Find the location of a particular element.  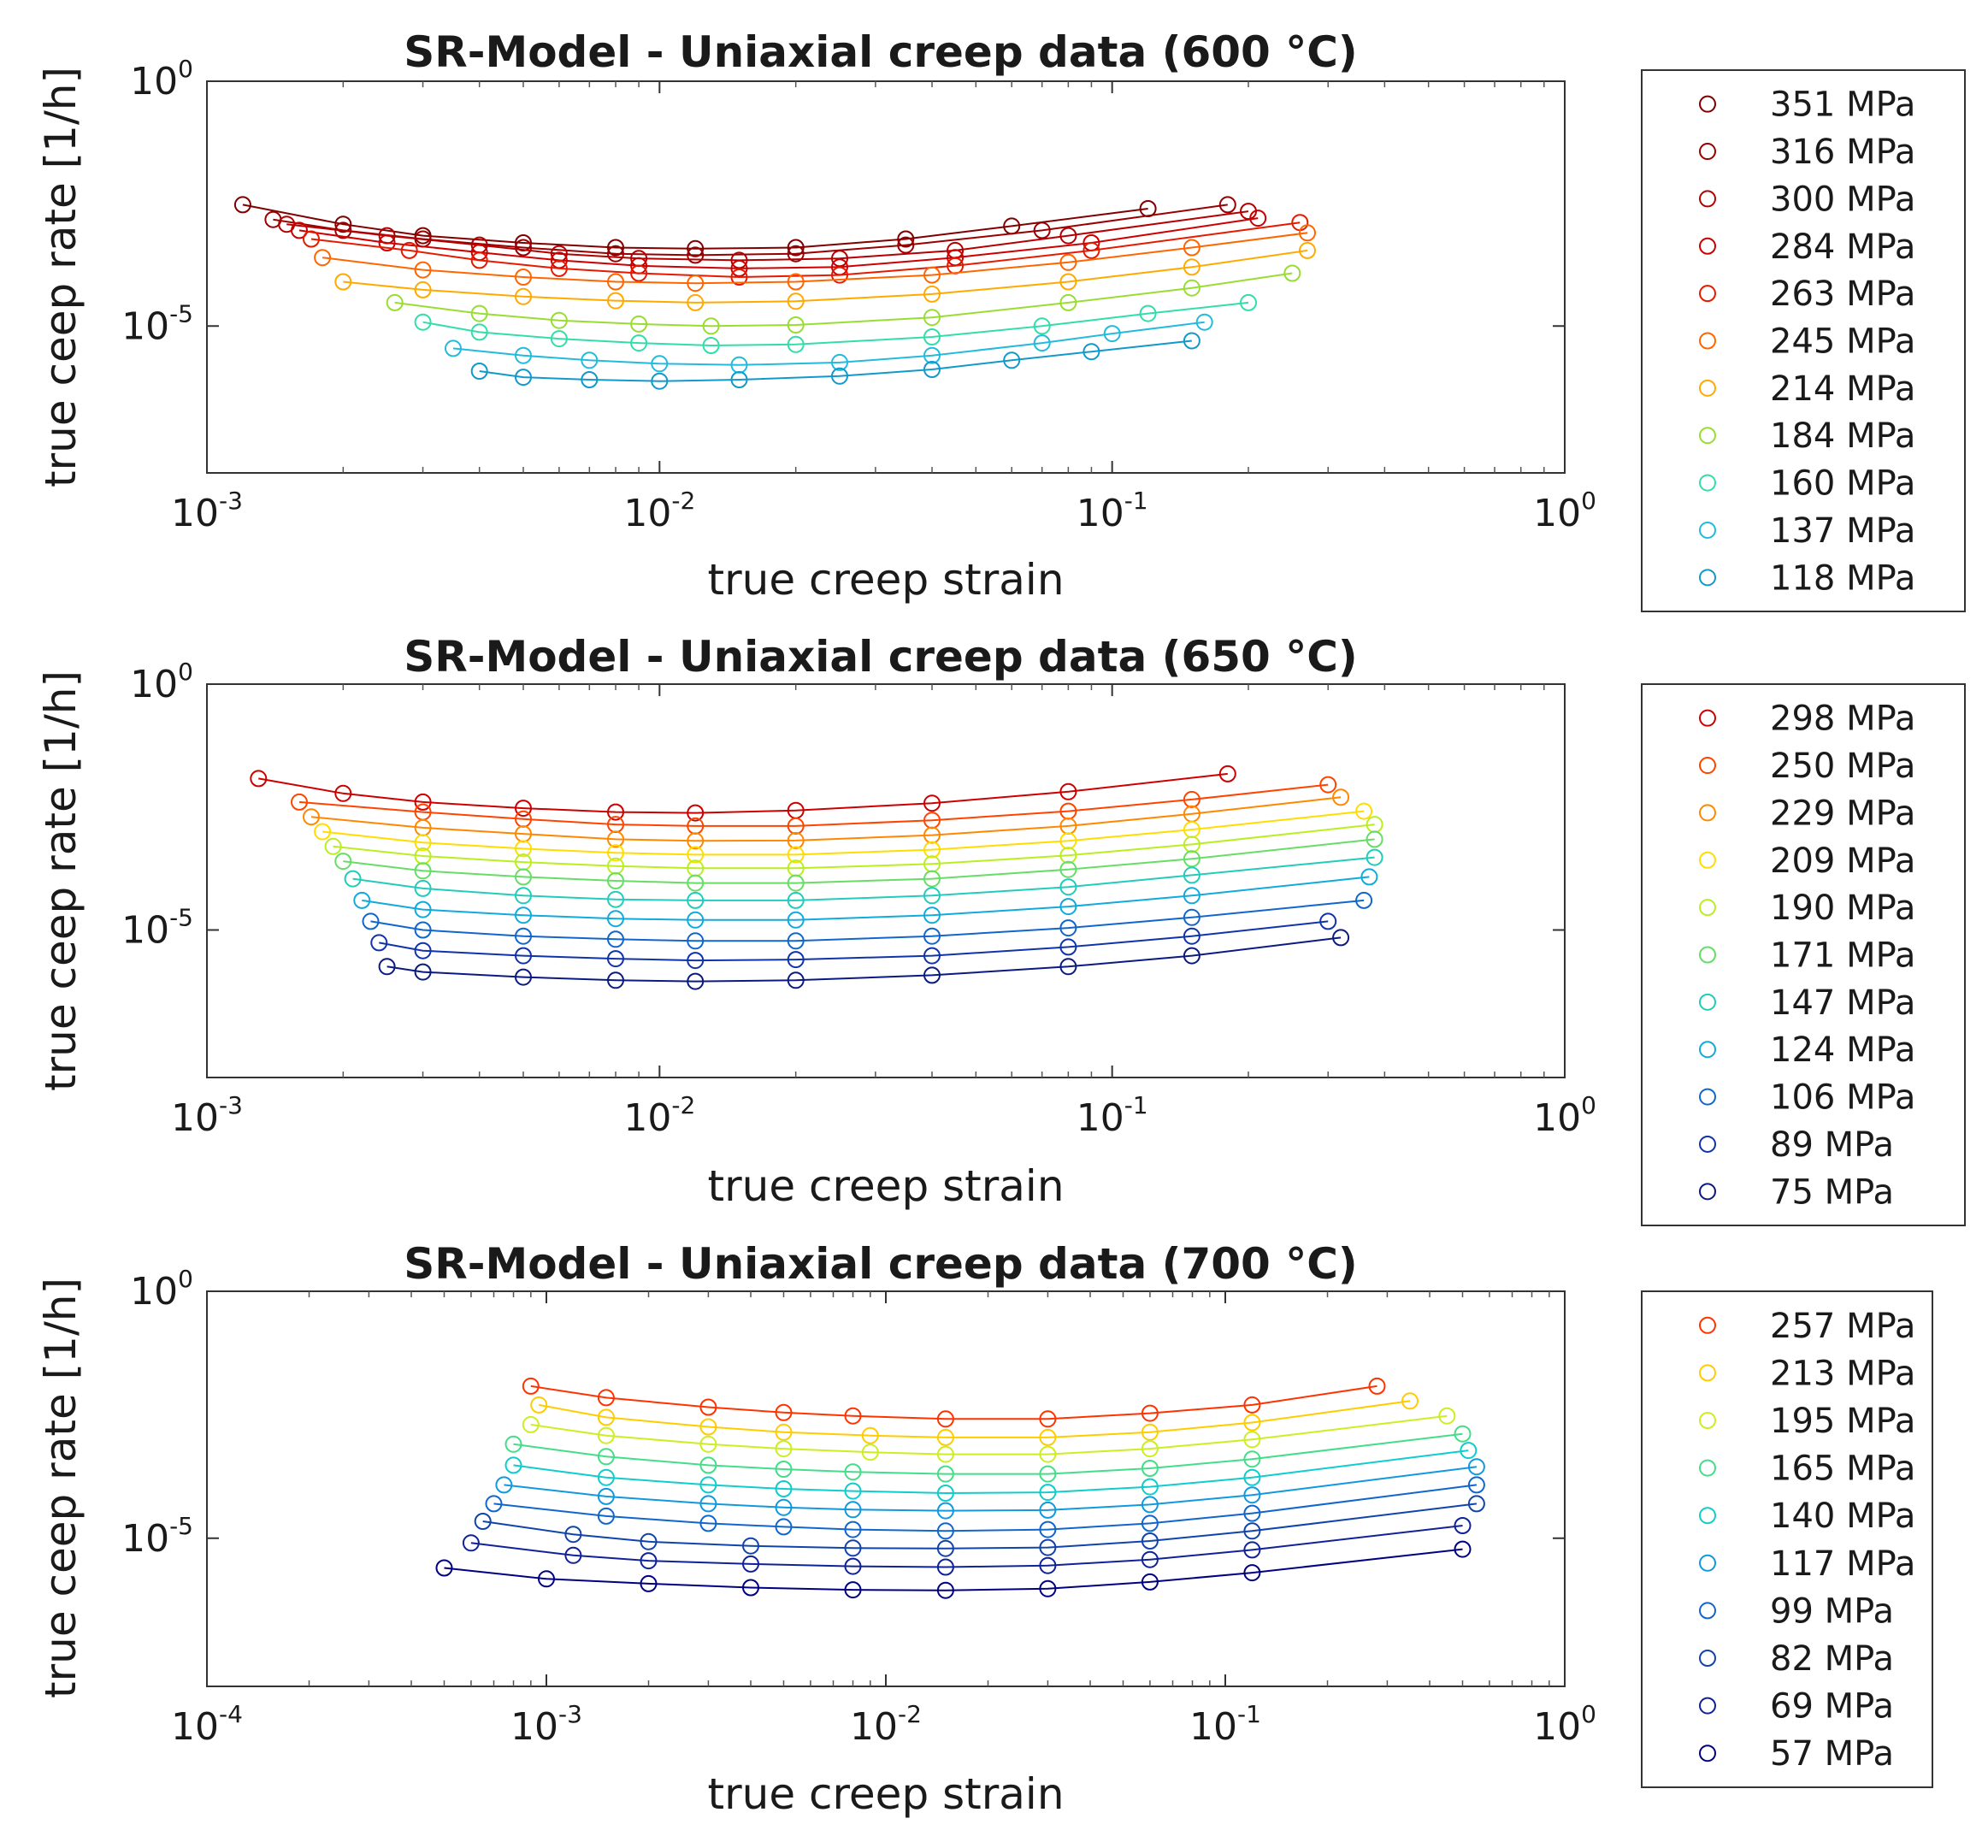

legend-label: 160 MPa is located at coordinates (1842, 484).